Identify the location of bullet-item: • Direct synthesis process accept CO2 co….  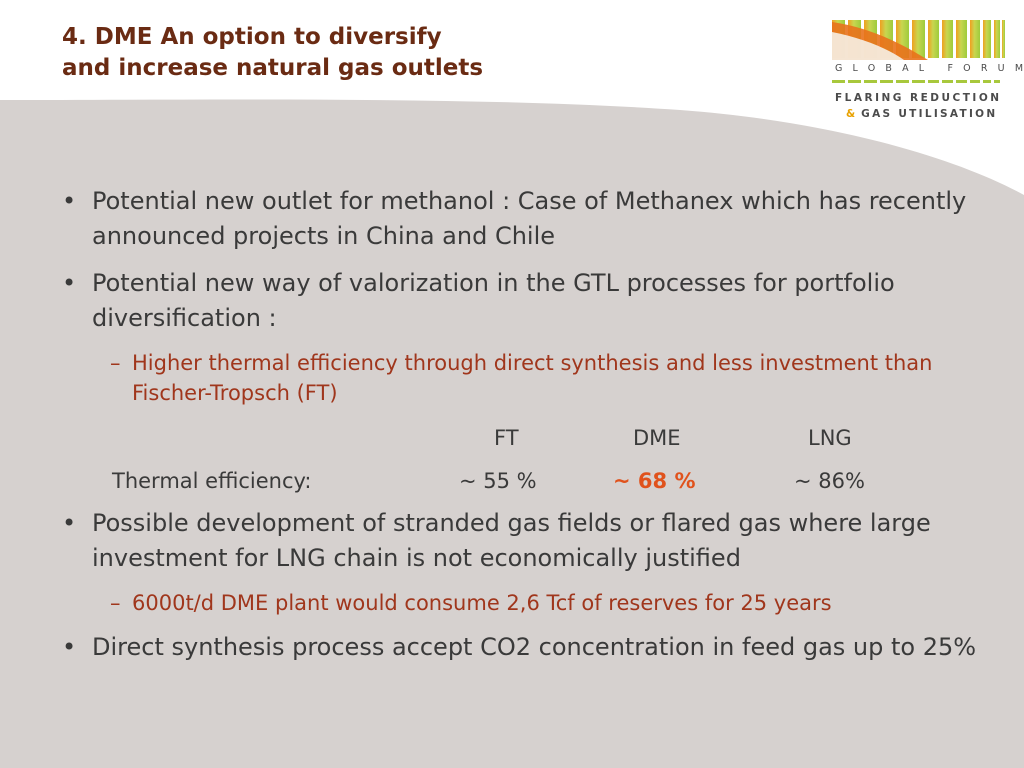
(539, 647).